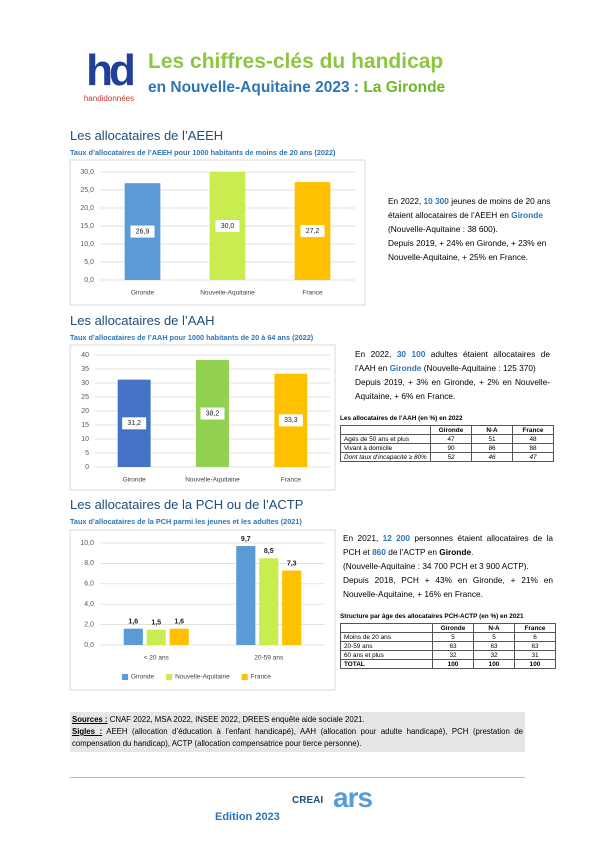 This screenshot has width=595, height=842. Describe the element at coordinates (379, 552) in the screenshot. I see `run: 860` at that location.